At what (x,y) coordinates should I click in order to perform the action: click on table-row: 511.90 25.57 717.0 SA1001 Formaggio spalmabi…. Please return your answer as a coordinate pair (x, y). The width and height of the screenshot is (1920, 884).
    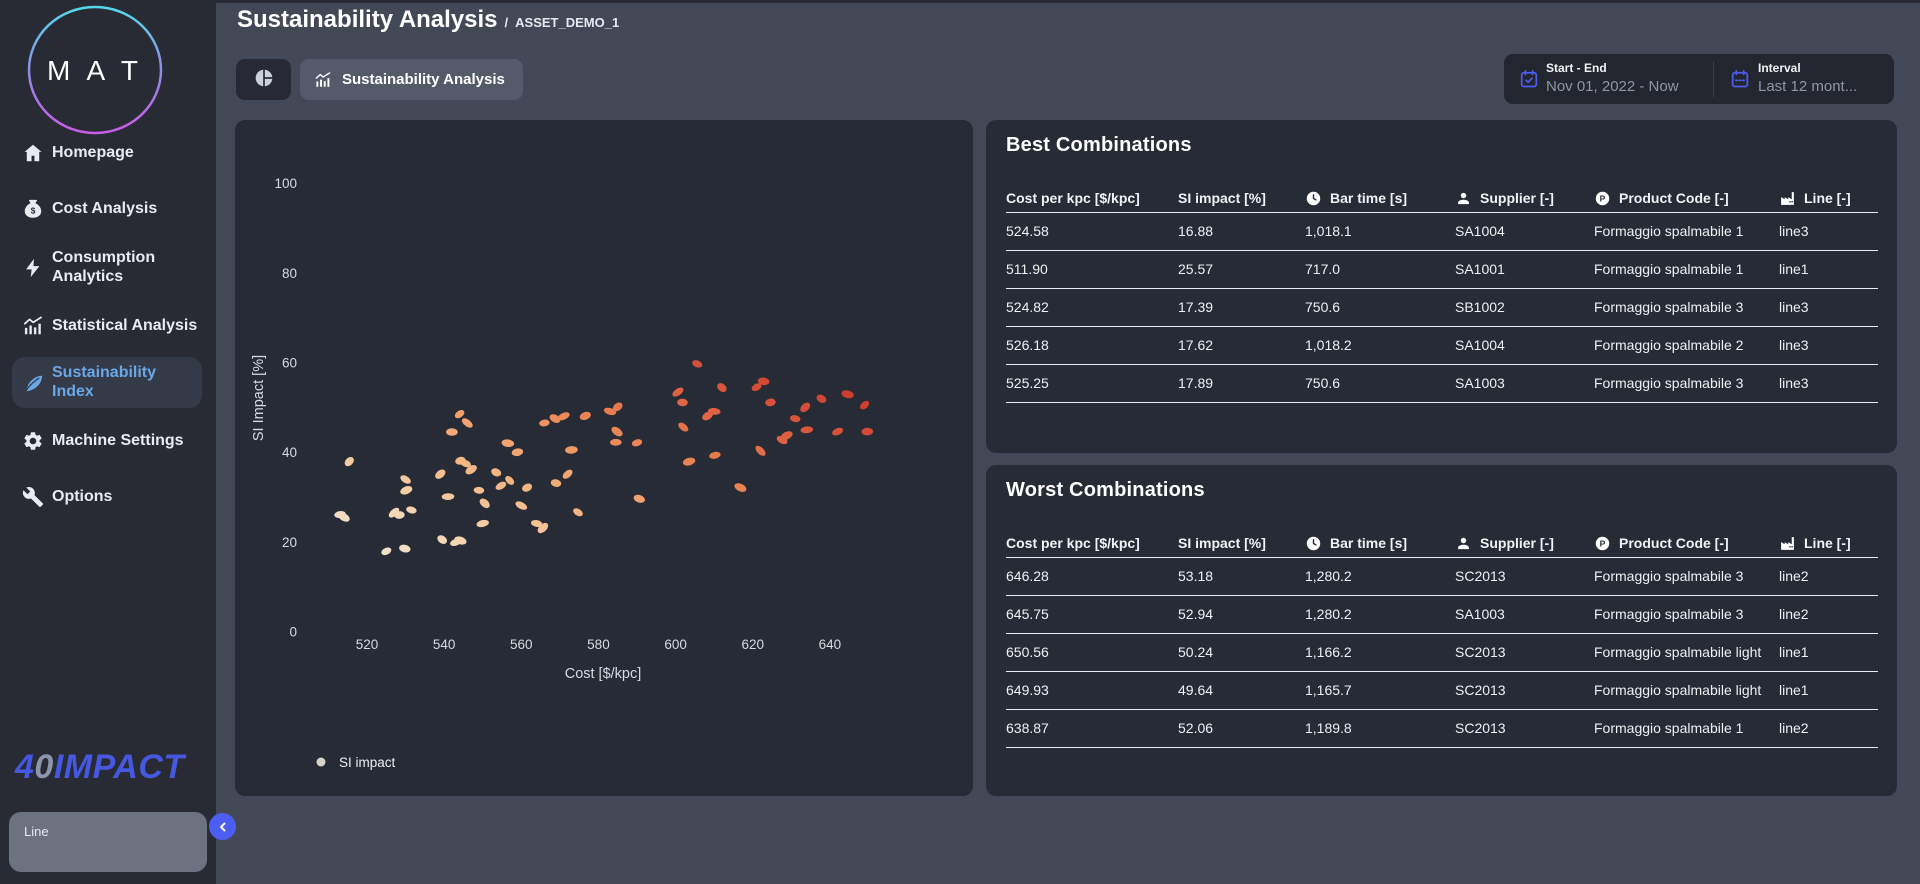
    Looking at the image, I should click on (1442, 269).